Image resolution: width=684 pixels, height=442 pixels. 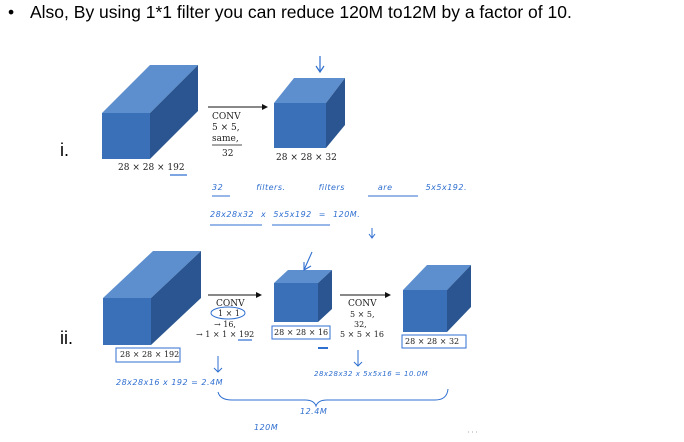 What do you see at coordinates (226, 128) in the screenshot?
I see `row1-conv-kernel: 5 × 5,` at bounding box center [226, 128].